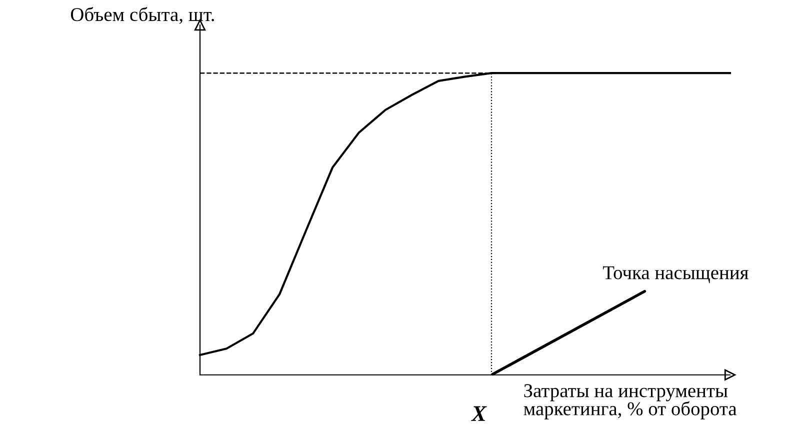 The width and height of the screenshot is (800, 440). I want to click on text: X, so click(479, 413).